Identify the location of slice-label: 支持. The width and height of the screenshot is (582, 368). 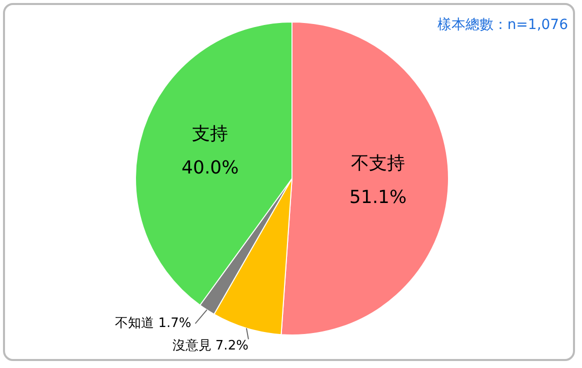
(210, 134).